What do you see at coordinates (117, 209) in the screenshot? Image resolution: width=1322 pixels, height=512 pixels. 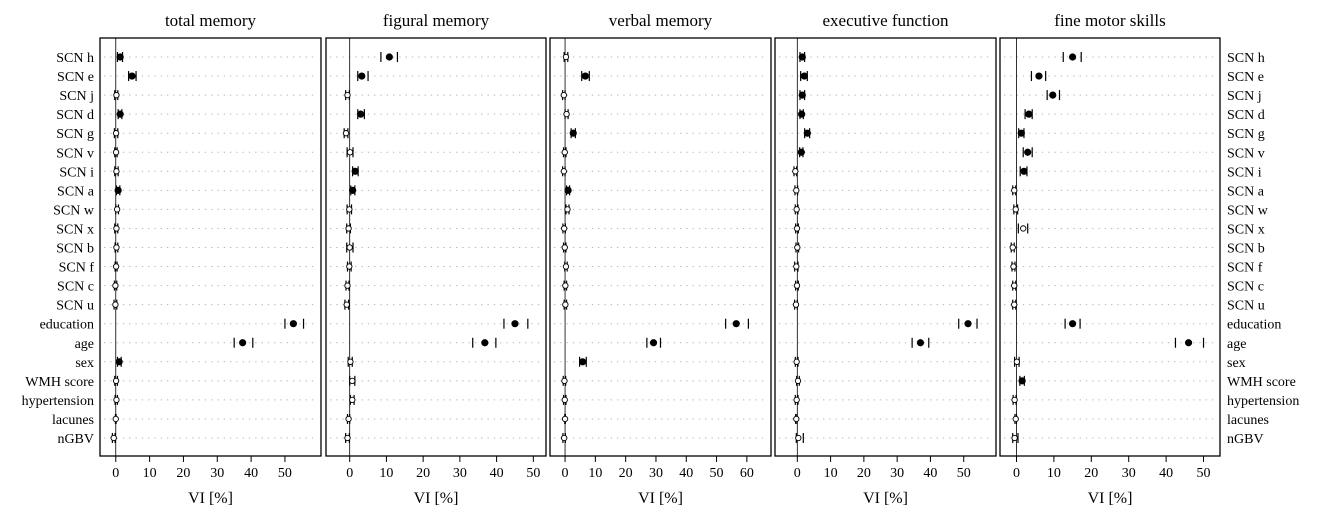 I see `point-scn-w` at bounding box center [117, 209].